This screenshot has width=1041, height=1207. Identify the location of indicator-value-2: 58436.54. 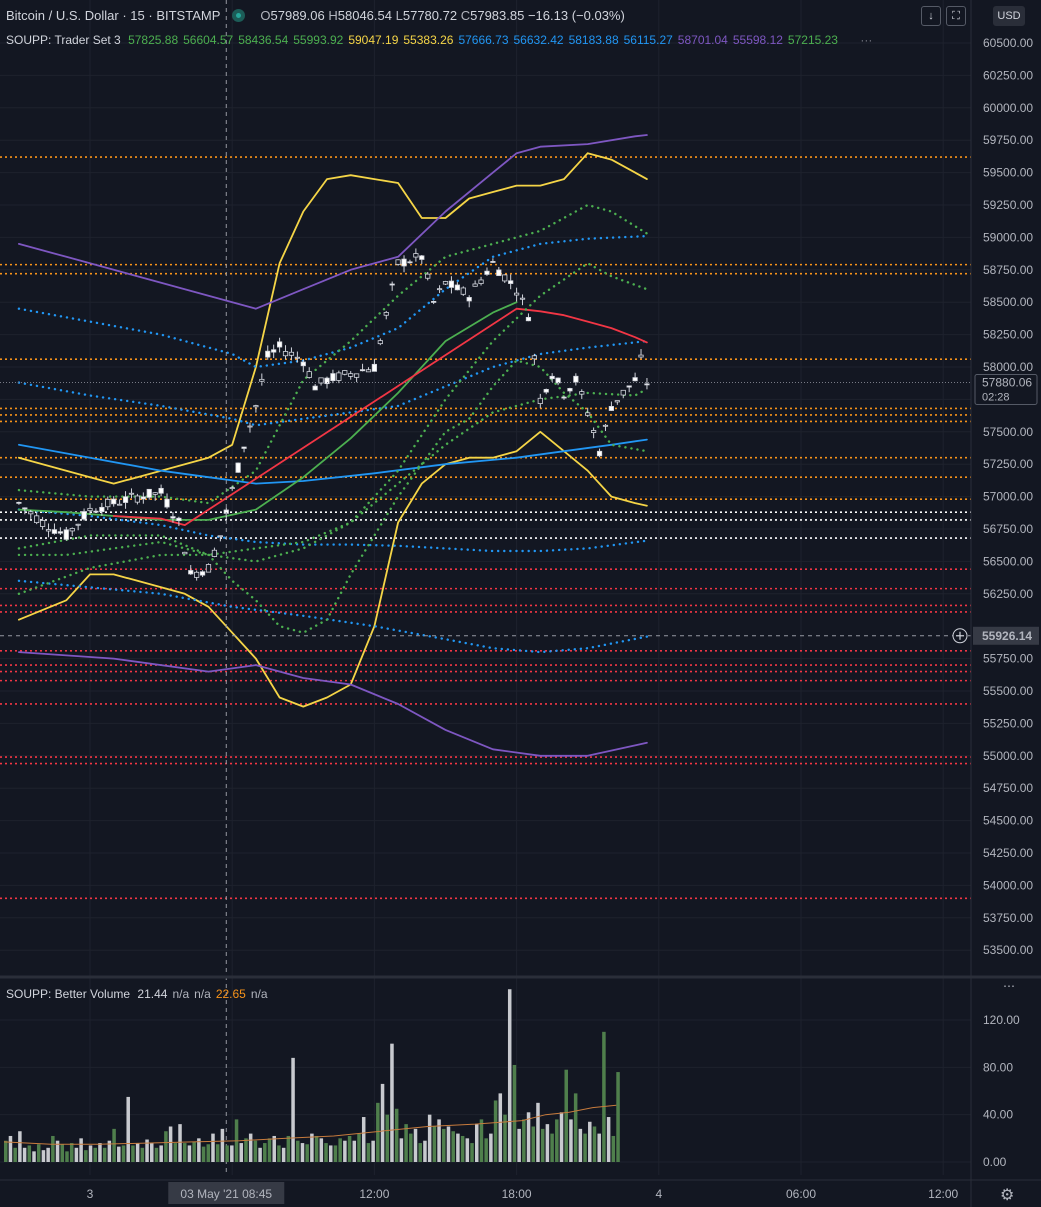
(263, 40).